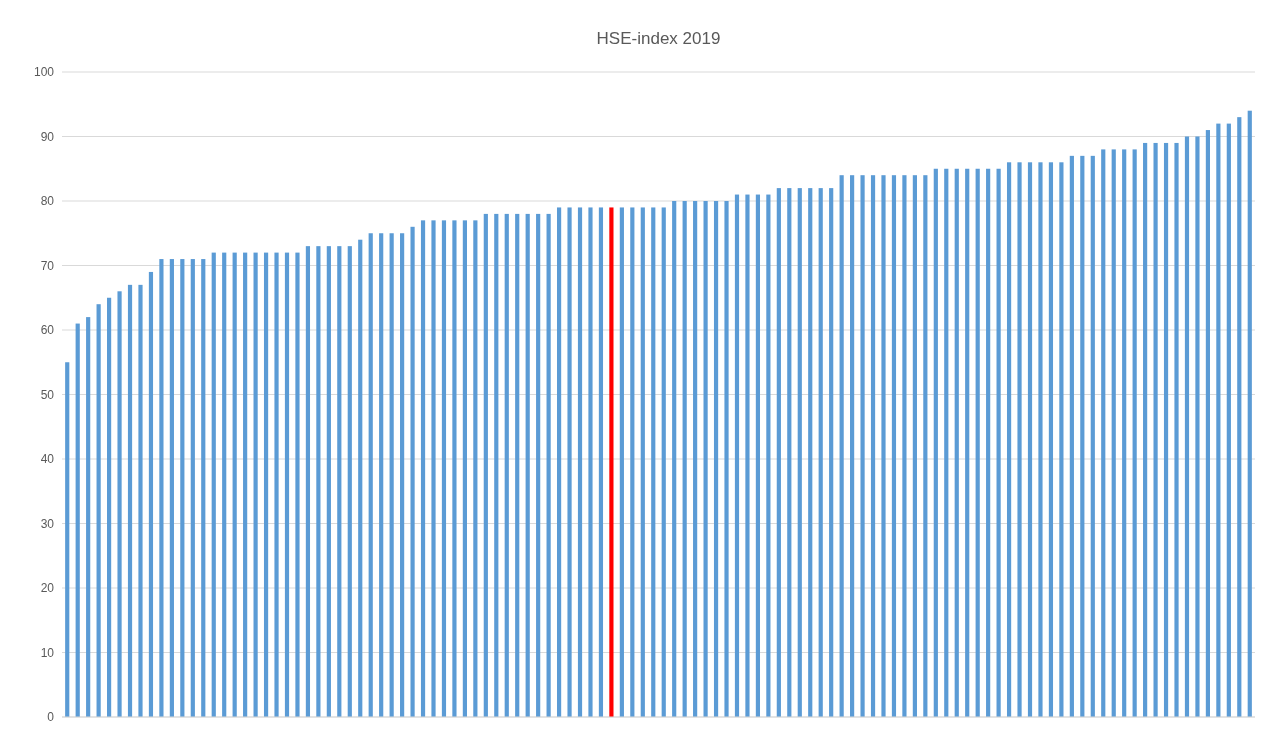 The image size is (1268, 731). I want to click on y-tick-label: 20, so click(47, 588).